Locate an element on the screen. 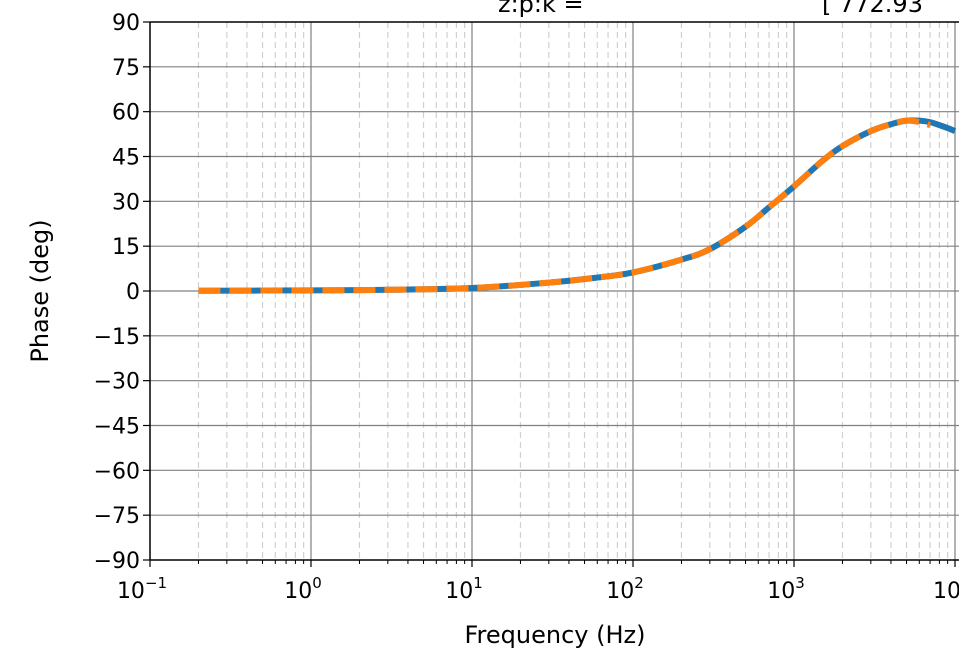 The width and height of the screenshot is (959, 651). x-tick-label: 10³ is located at coordinates (786, 589).